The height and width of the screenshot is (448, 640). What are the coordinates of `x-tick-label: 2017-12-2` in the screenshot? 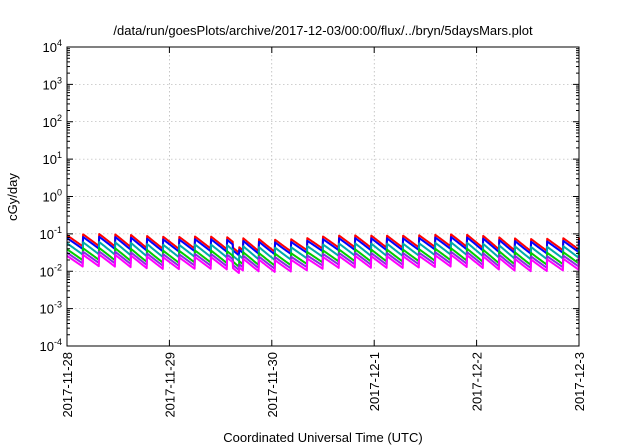 It's located at (477, 381).